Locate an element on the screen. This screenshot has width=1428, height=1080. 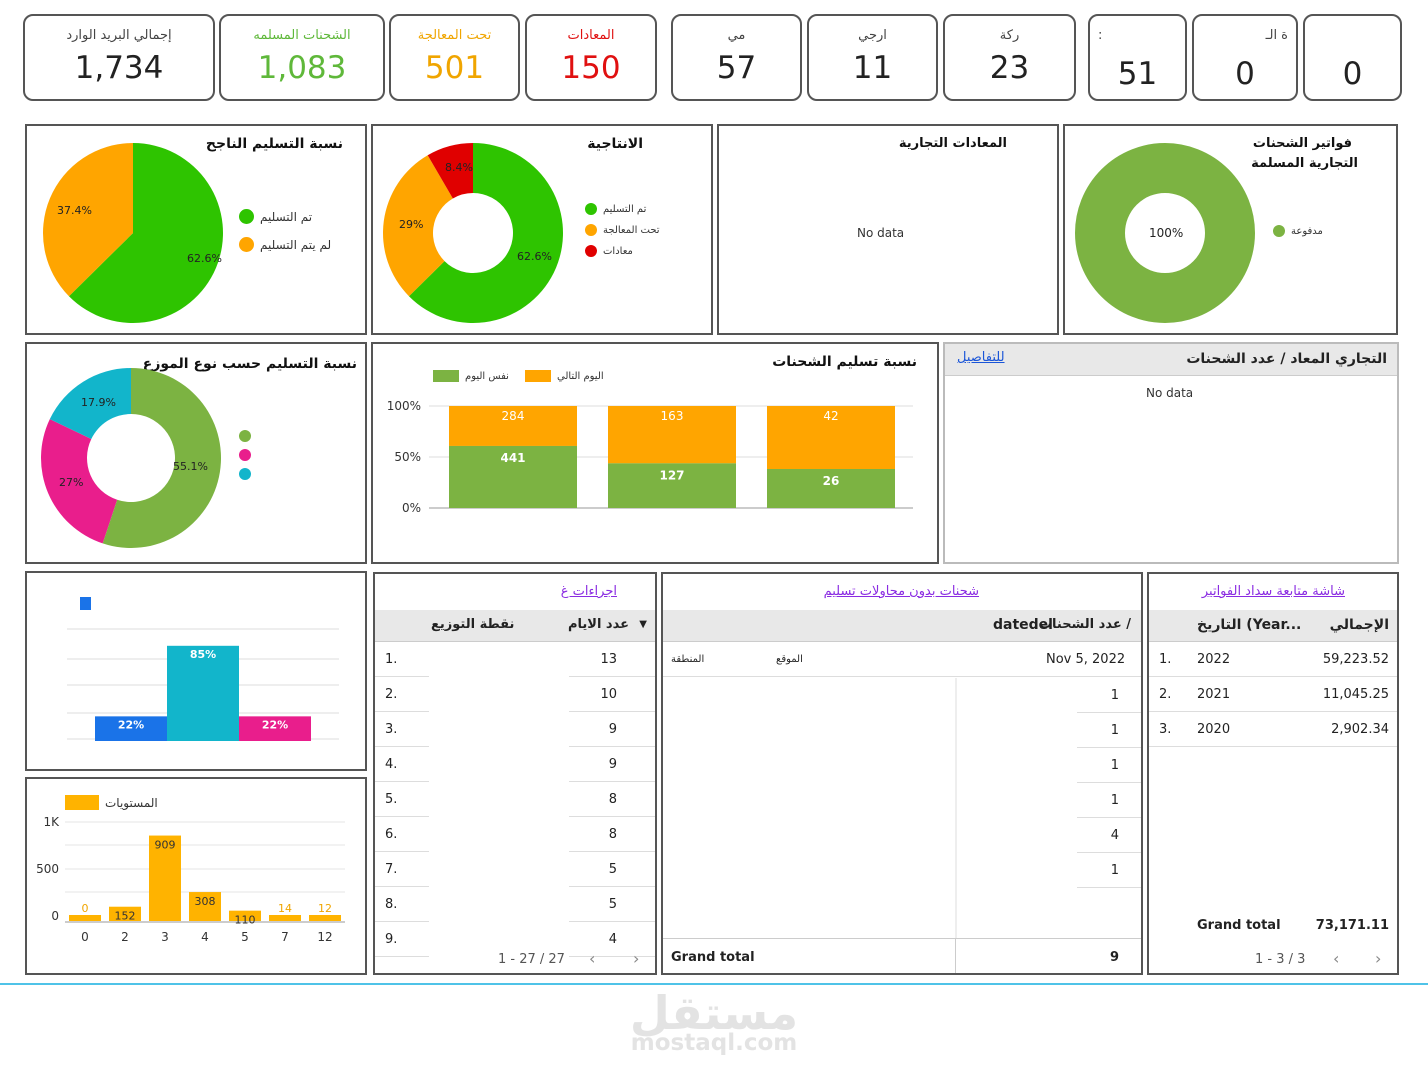
table-row: 4 is located at coordinates (902, 835).